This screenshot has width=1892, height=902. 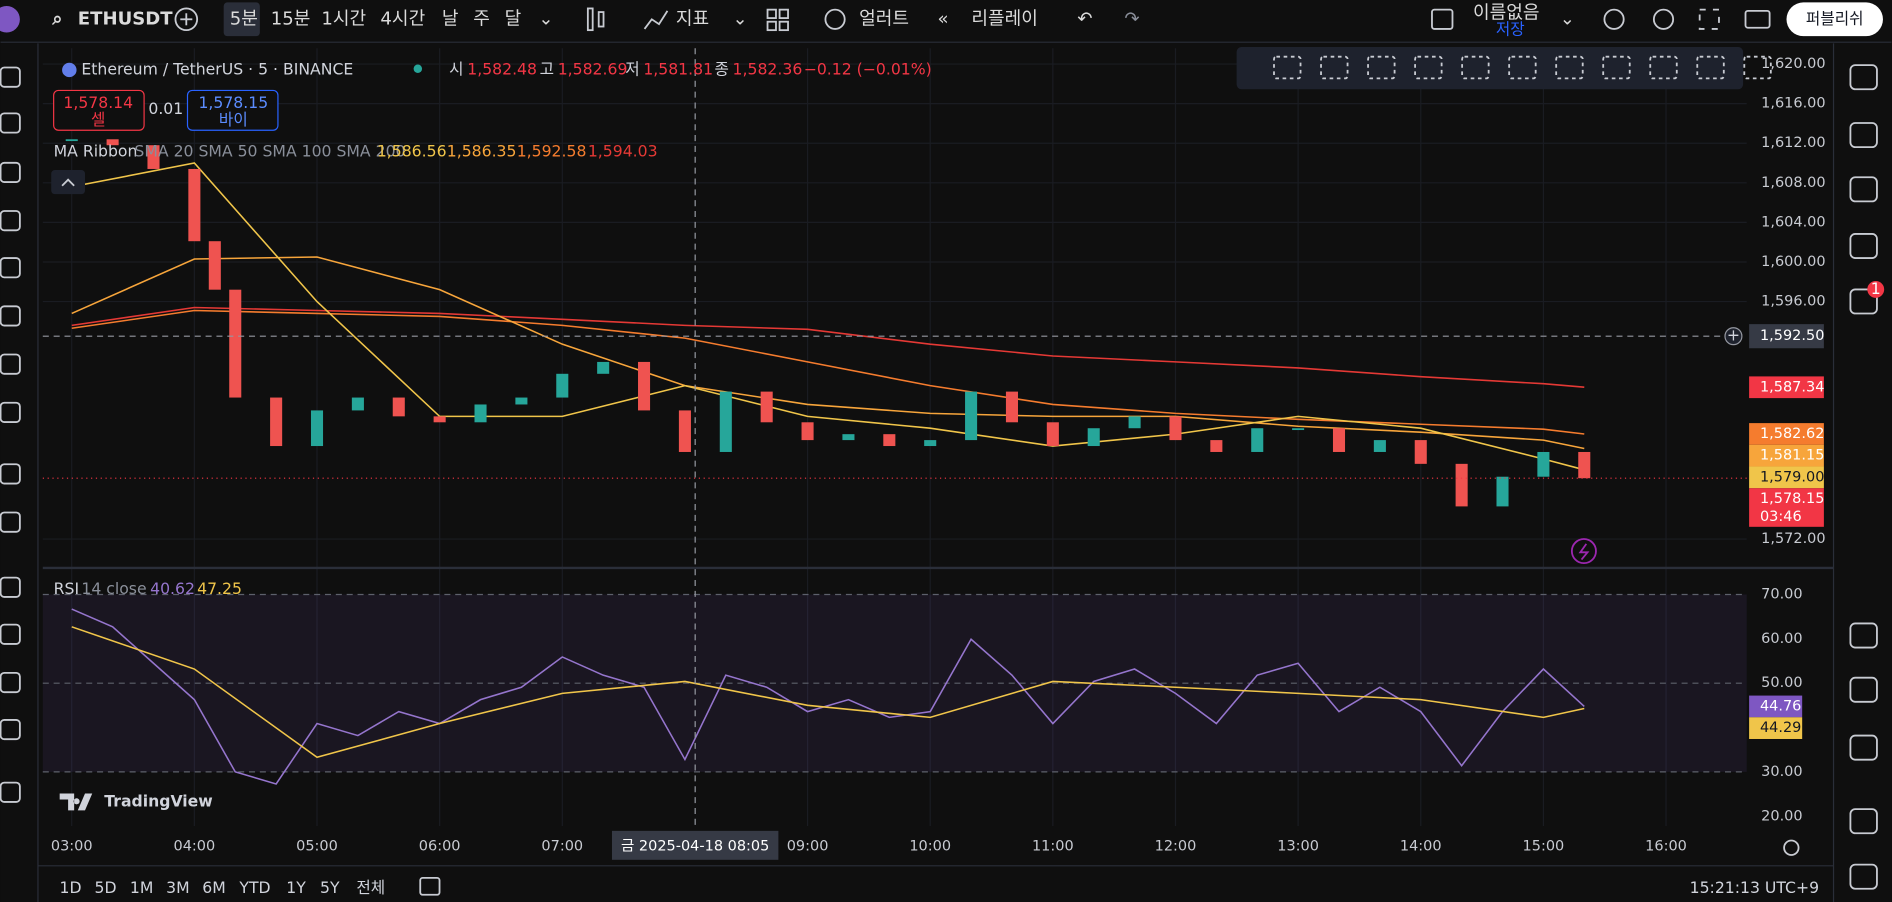 I want to click on time-tick-label: 15:00, so click(x=1544, y=847).